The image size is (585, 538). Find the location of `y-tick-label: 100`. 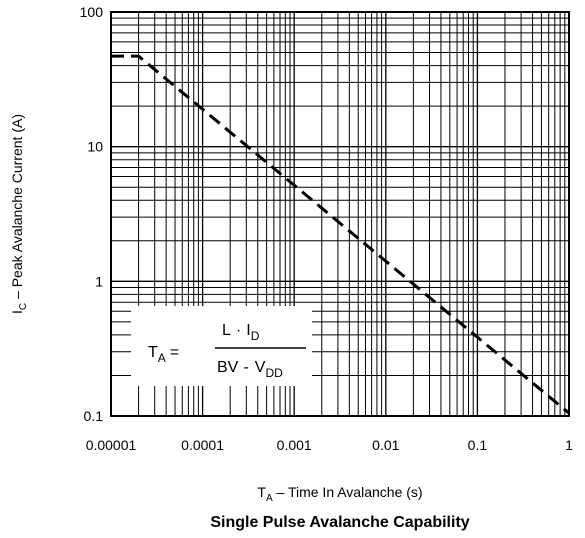

y-tick-label: 100 is located at coordinates (92, 12).